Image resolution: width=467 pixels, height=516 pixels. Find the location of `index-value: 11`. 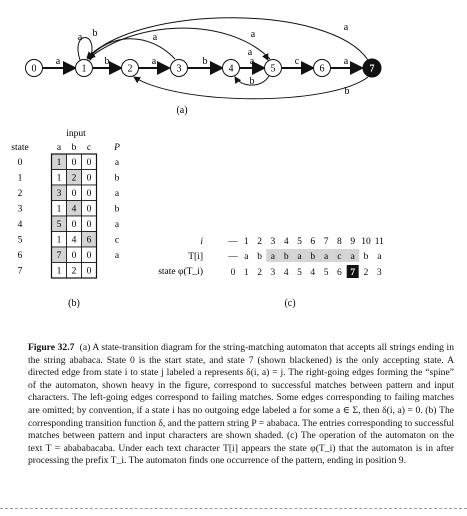

index-value: 11 is located at coordinates (379, 242).